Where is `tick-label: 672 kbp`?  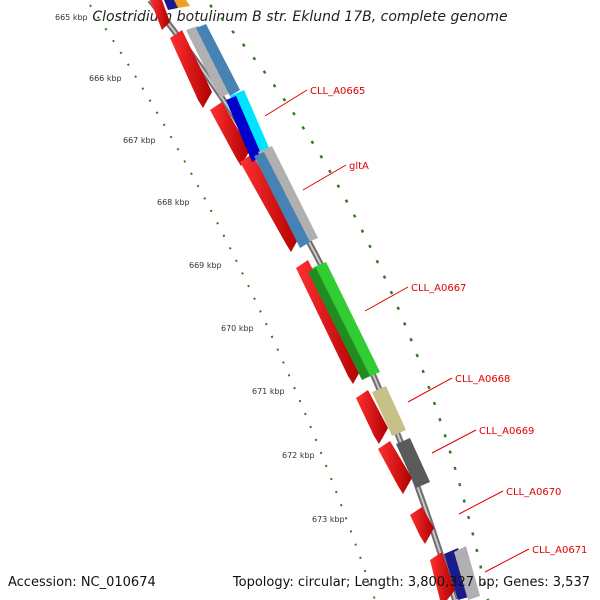 tick-label: 672 kbp is located at coordinates (298, 455).